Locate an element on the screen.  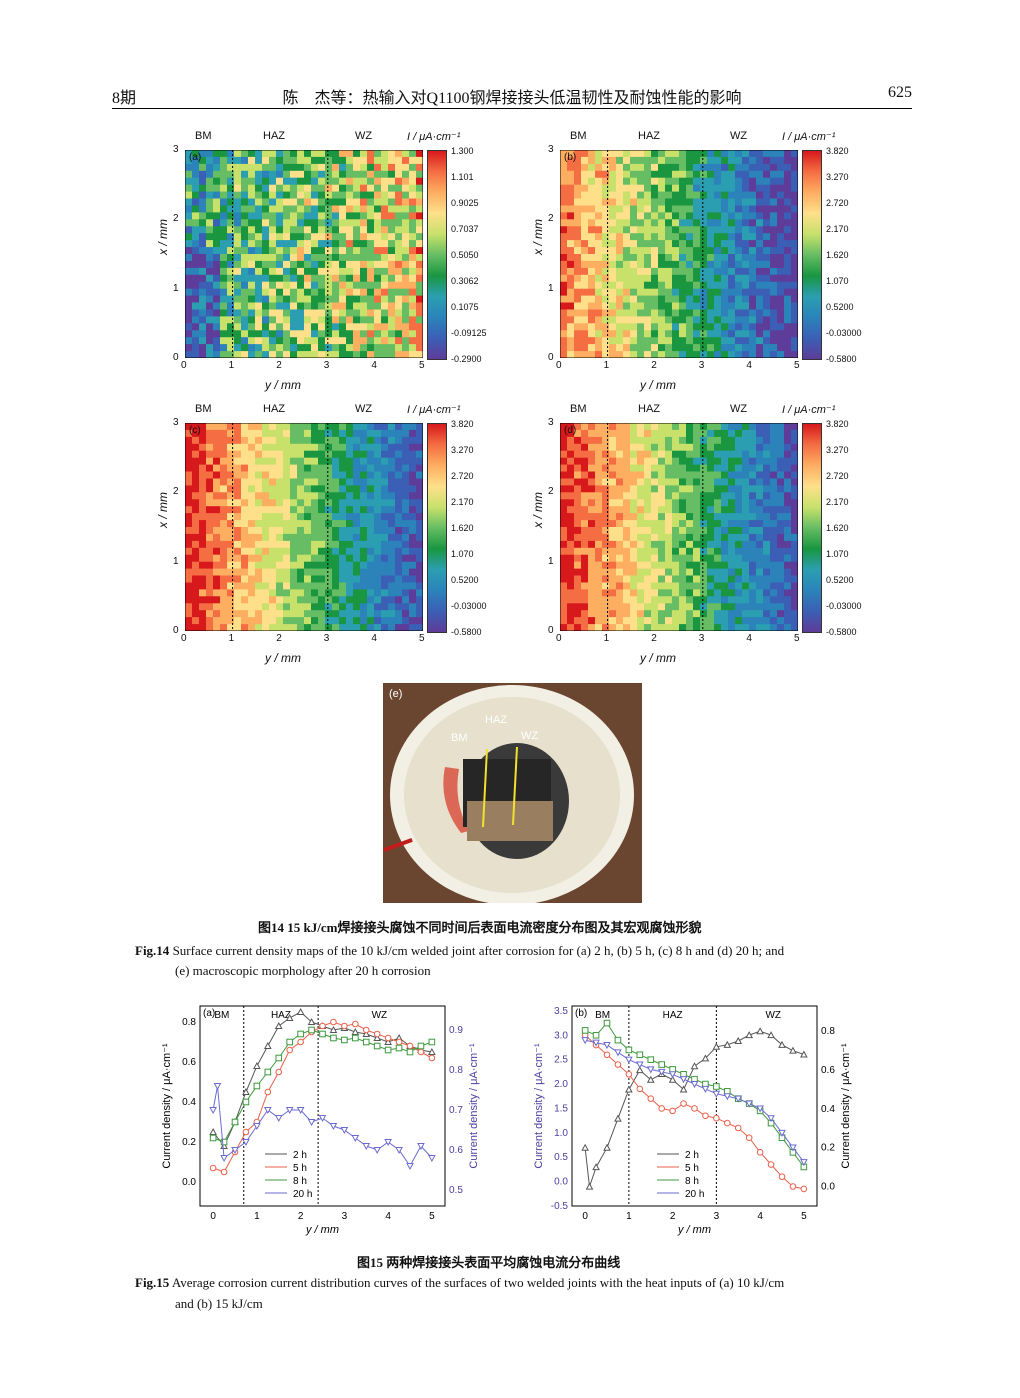
x-tick: 2 is located at coordinates (654, 365).